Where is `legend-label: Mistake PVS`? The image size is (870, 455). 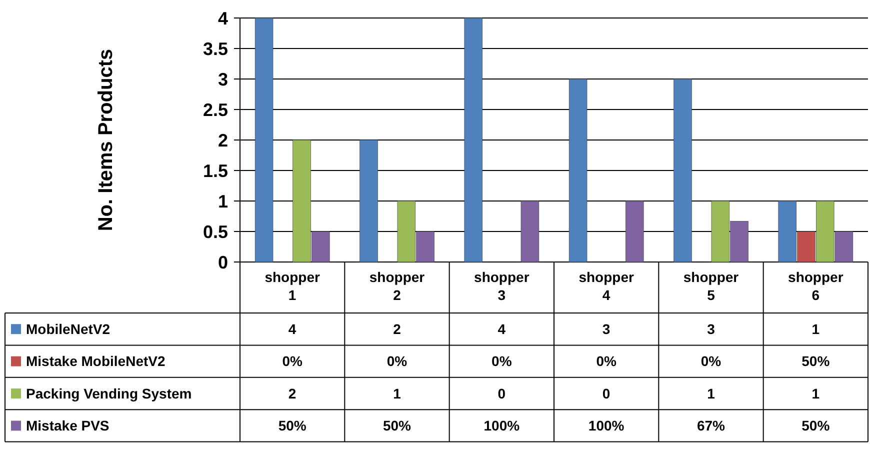
legend-label: Mistake PVS is located at coordinates (68, 426).